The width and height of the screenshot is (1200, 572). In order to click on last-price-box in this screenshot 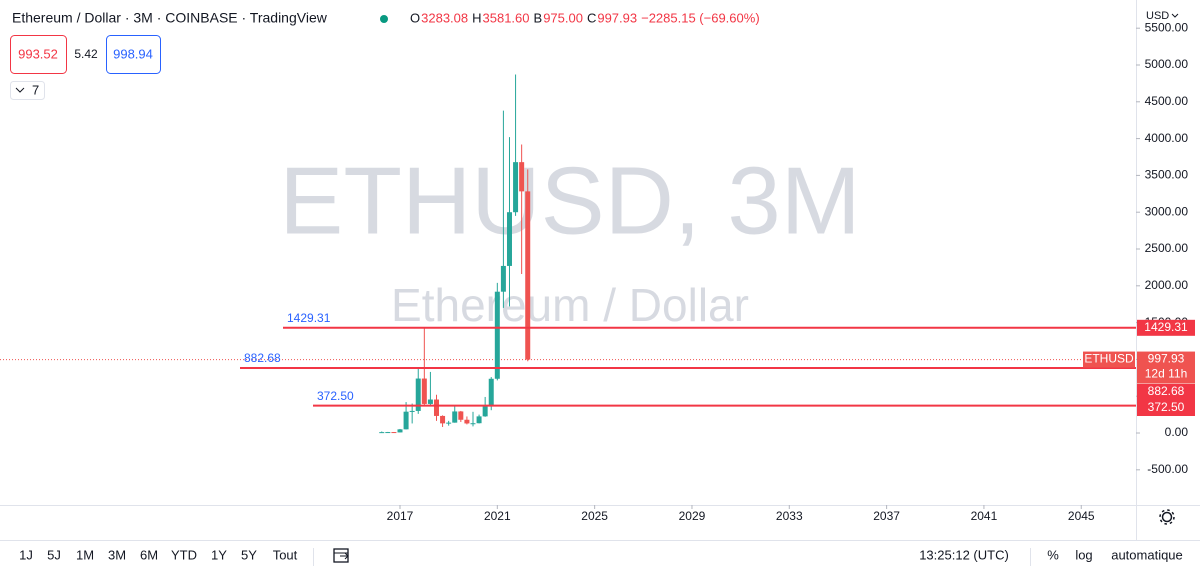, I will do `click(1166, 367)`.